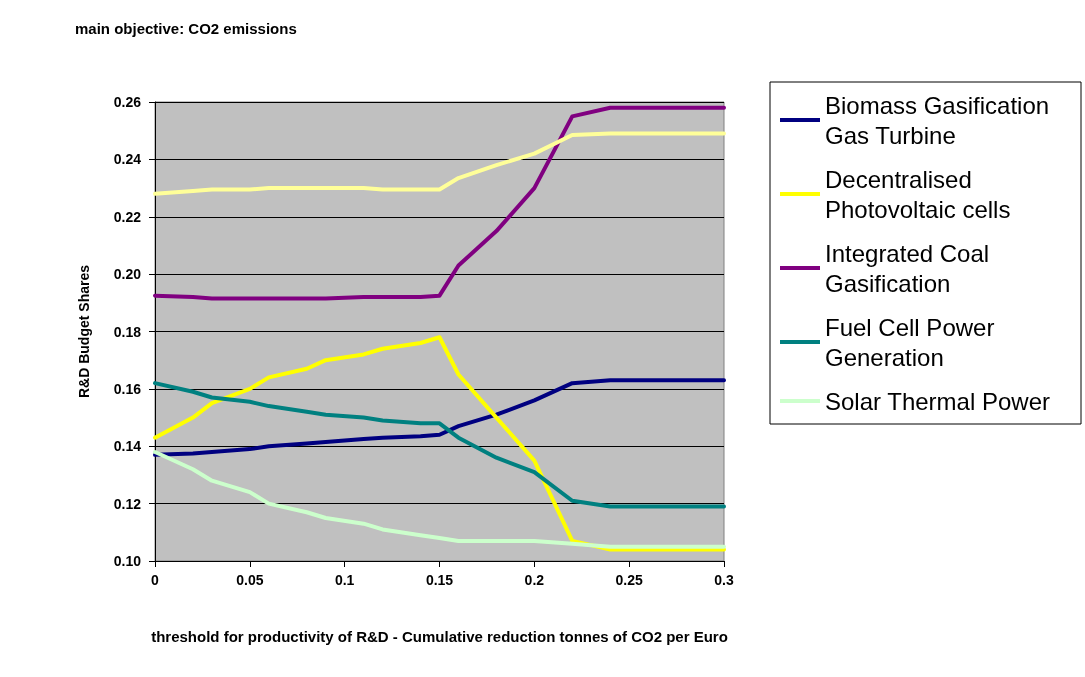  Describe the element at coordinates (127, 446) in the screenshot. I see `y-tick-label: 0.14` at that location.